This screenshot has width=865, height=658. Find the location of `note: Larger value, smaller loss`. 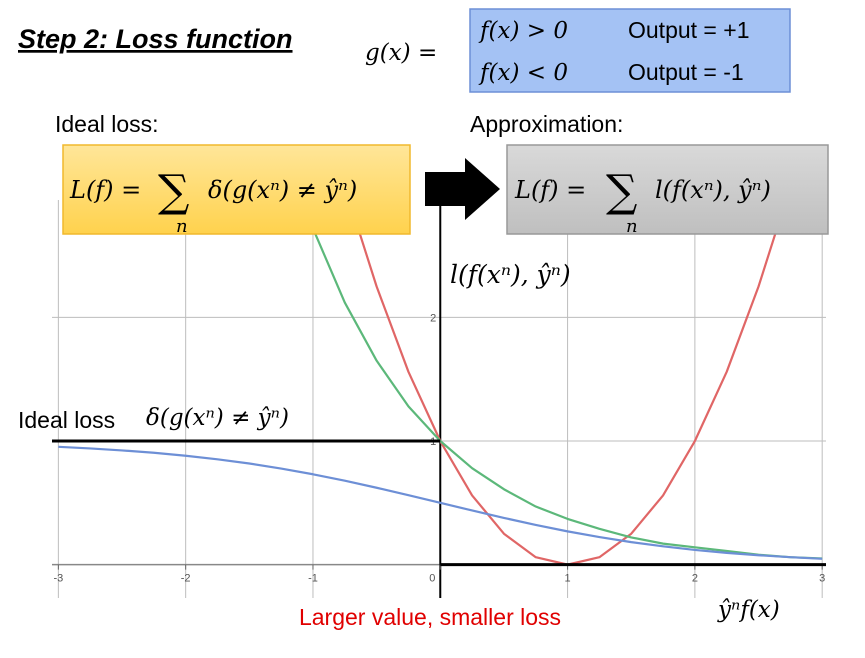

note: Larger value, smaller loss is located at coordinates (430, 617).